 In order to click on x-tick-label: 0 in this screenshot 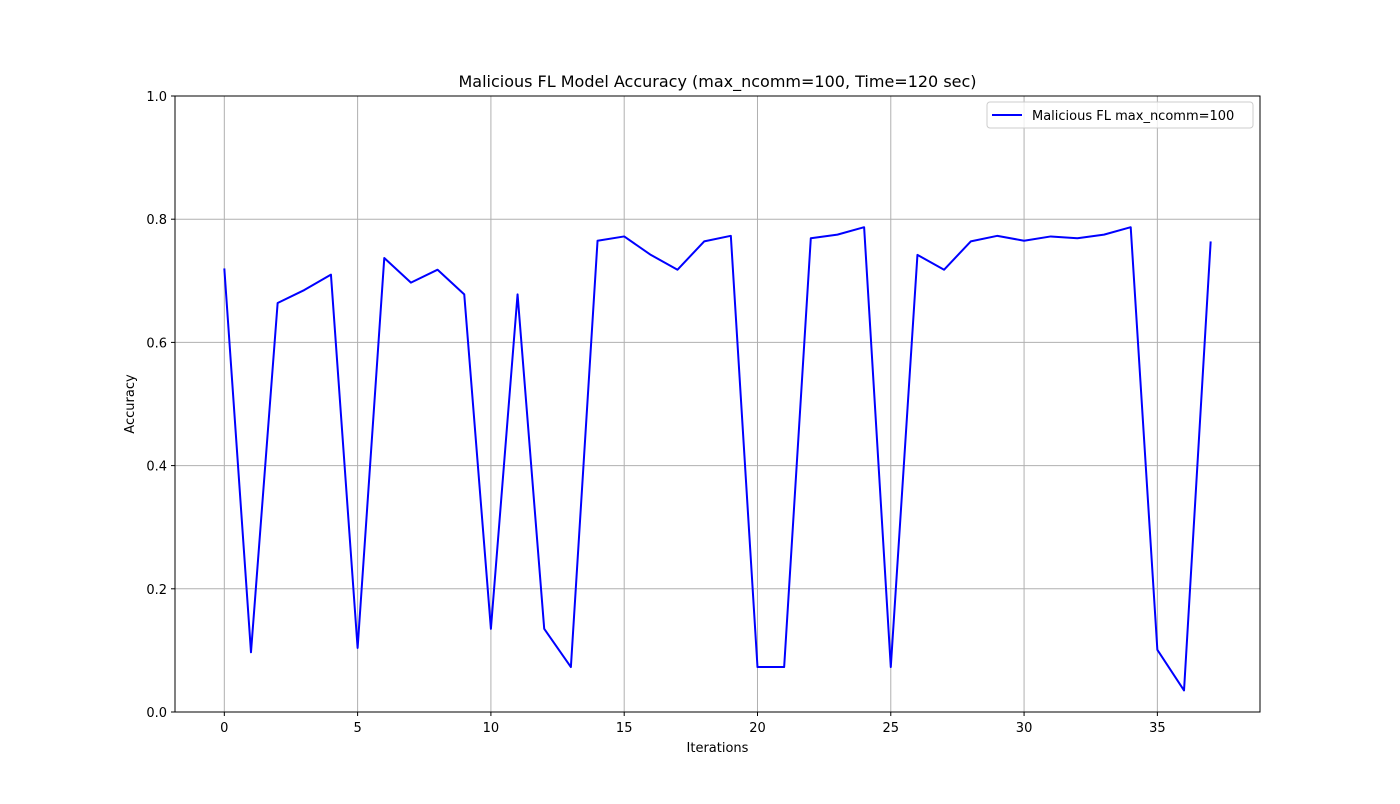, I will do `click(224, 728)`.